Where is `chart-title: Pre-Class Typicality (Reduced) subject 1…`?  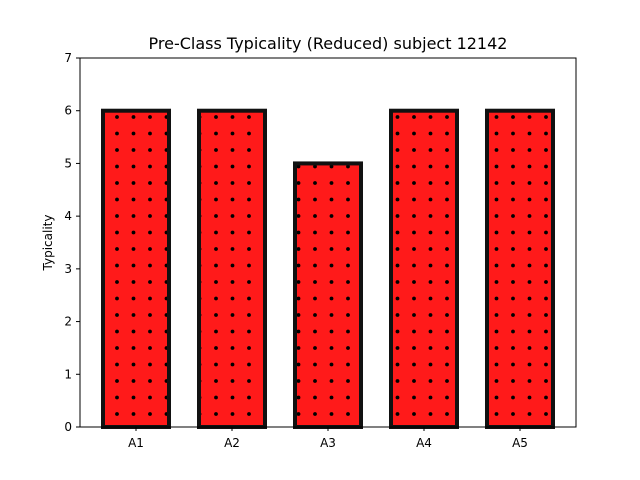
chart-title: Pre-Class Typicality (Reduced) subject 1… is located at coordinates (328, 43).